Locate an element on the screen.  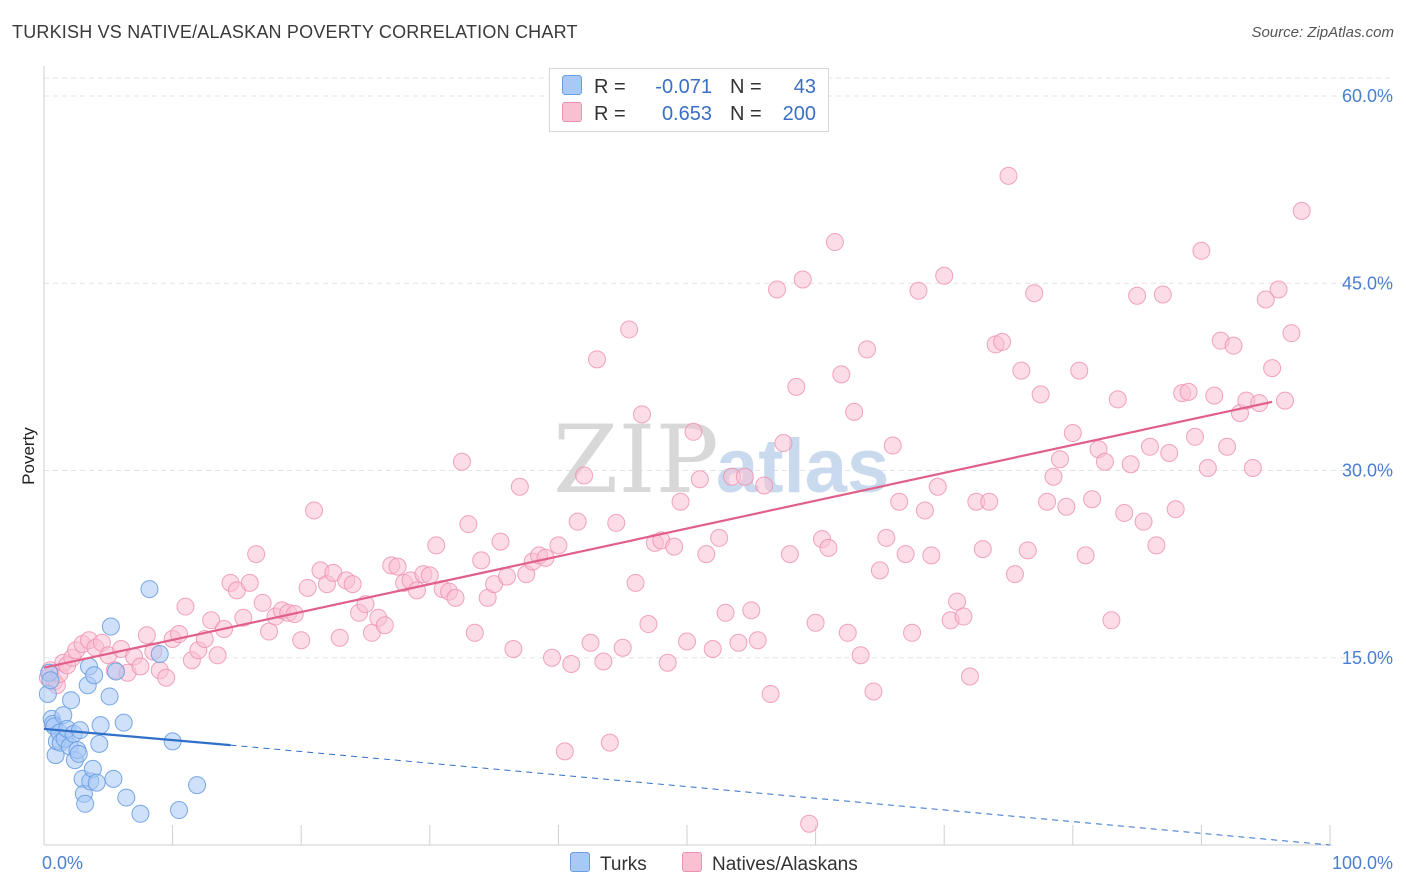
watermark-atlas: atlas is located at coordinates (802, 466).